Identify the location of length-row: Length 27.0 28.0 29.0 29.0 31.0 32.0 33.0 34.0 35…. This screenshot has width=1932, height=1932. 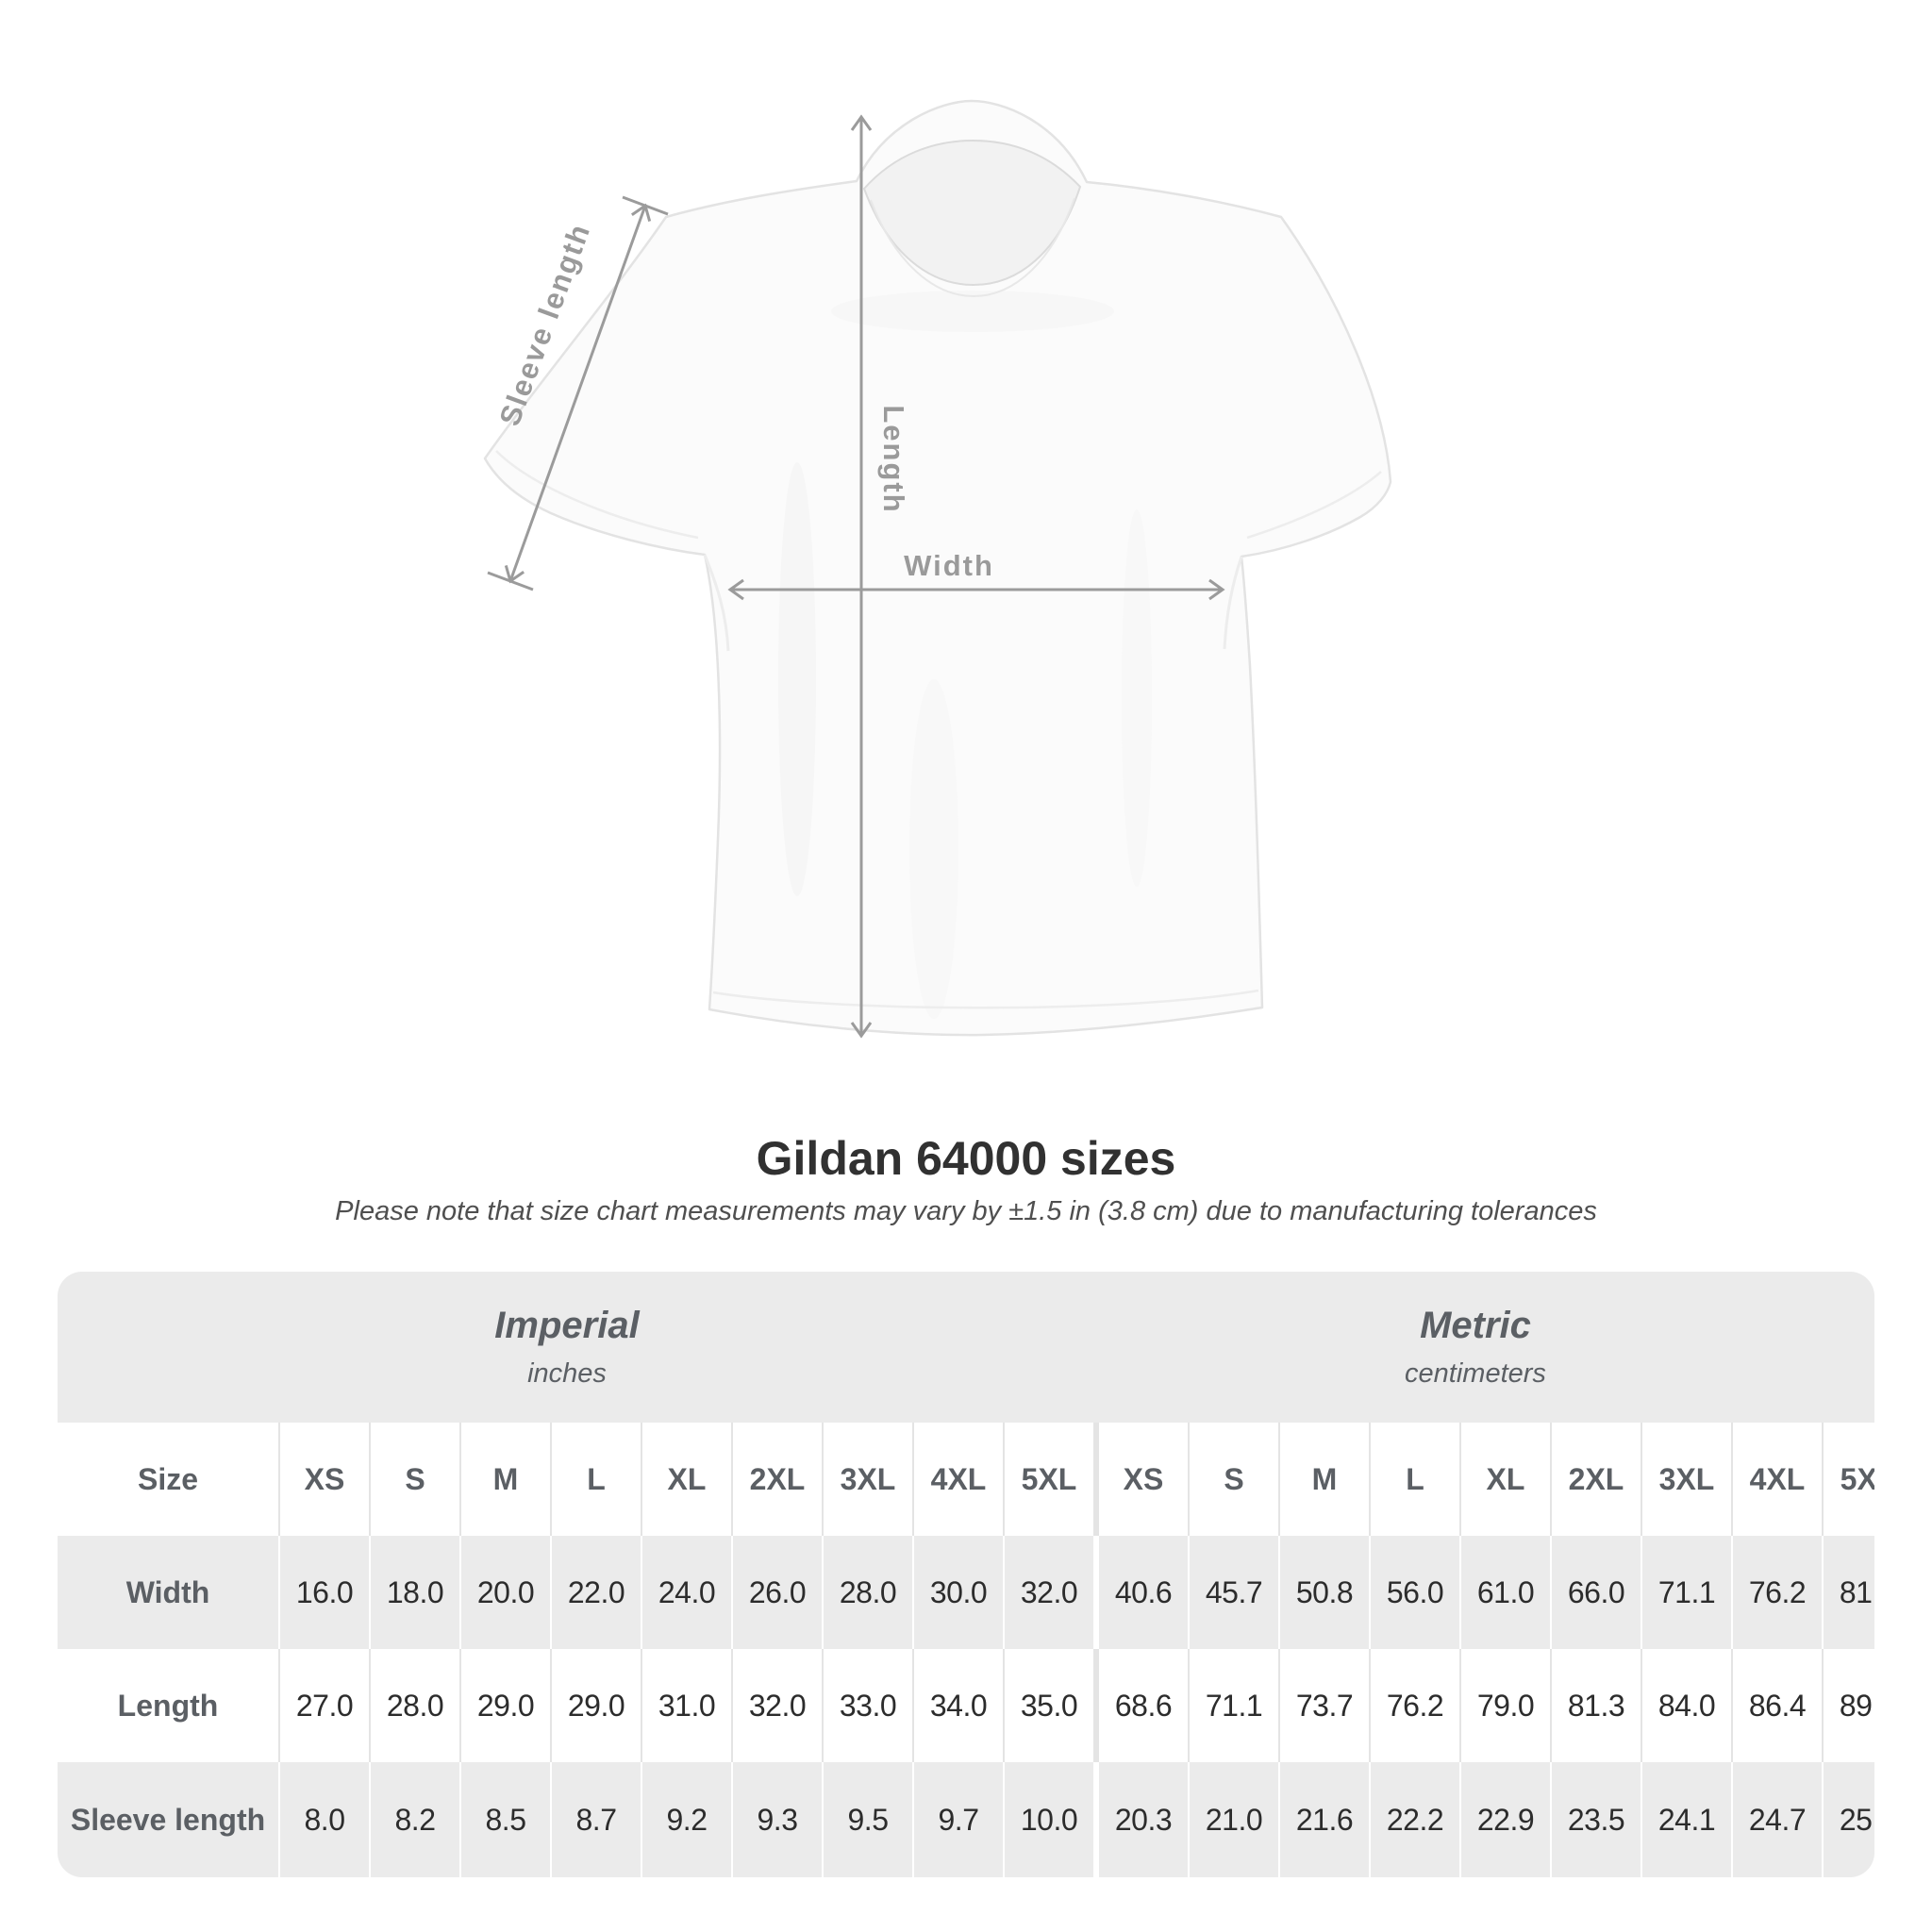
(966, 1706).